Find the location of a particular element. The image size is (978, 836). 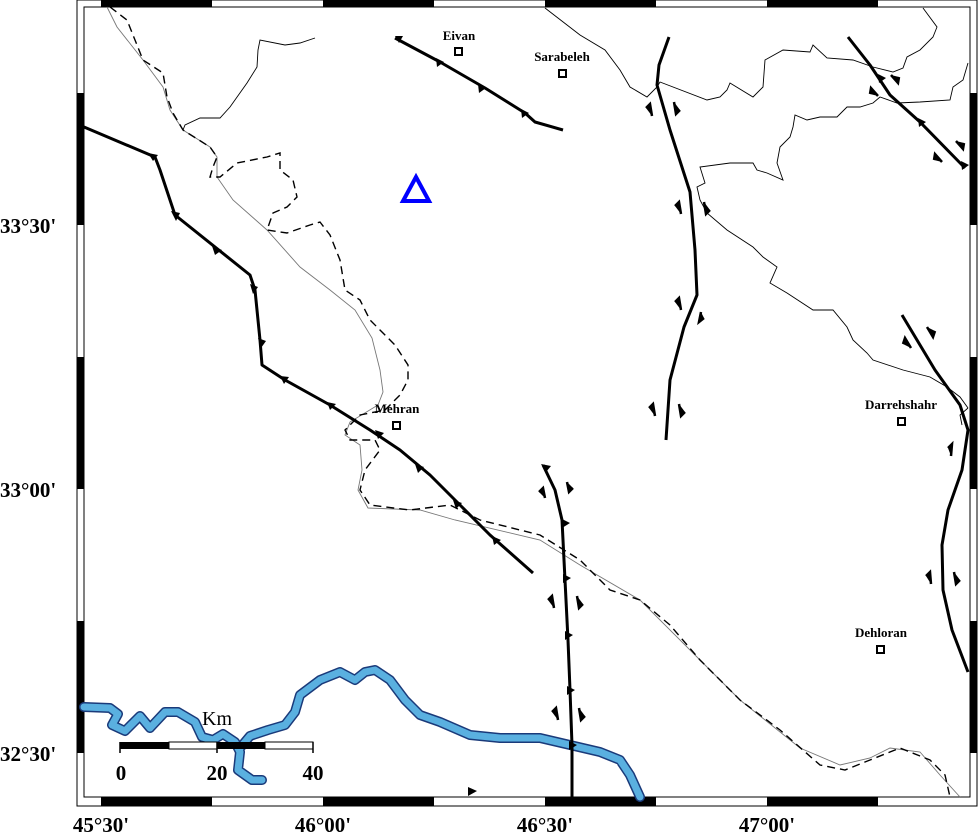

city-sarabeleh: Sarabeleh is located at coordinates (562, 63).